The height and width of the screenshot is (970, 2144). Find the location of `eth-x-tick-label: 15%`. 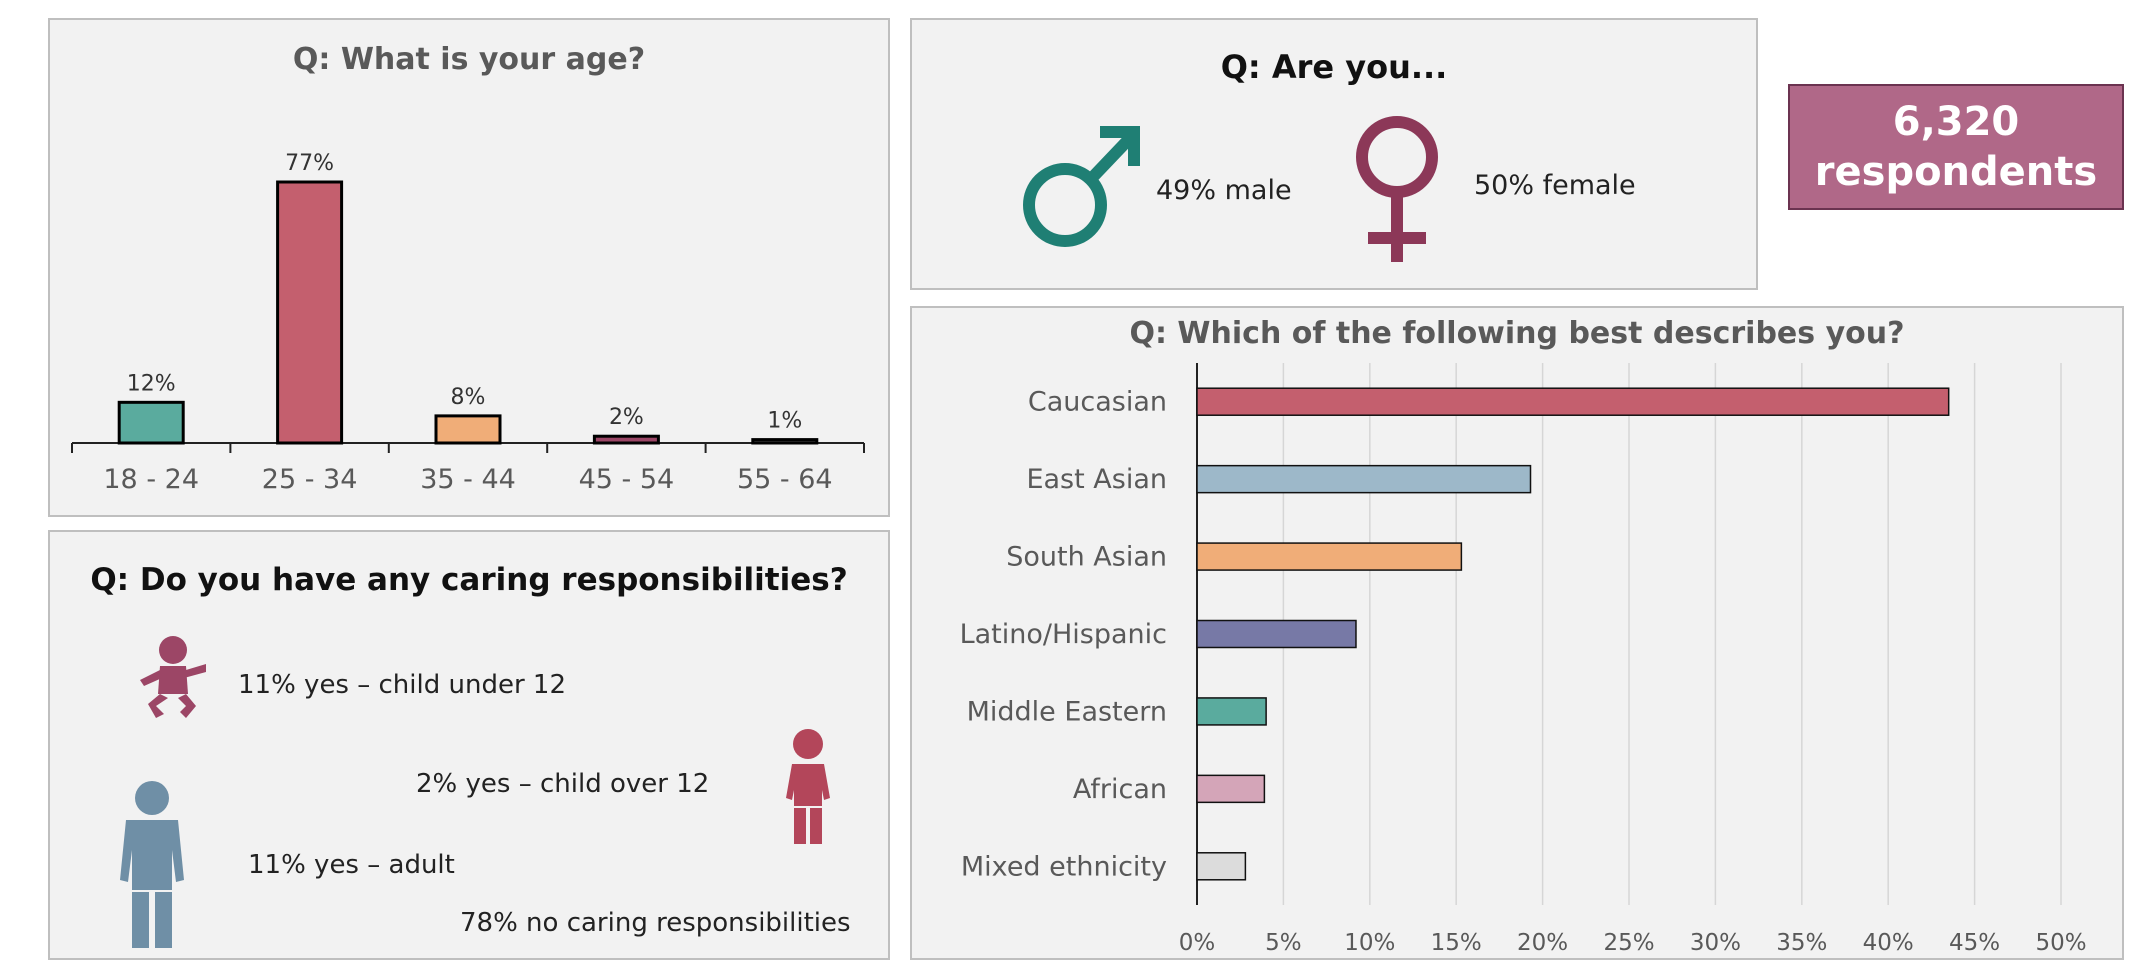

eth-x-tick-label: 15% is located at coordinates (1456, 943).